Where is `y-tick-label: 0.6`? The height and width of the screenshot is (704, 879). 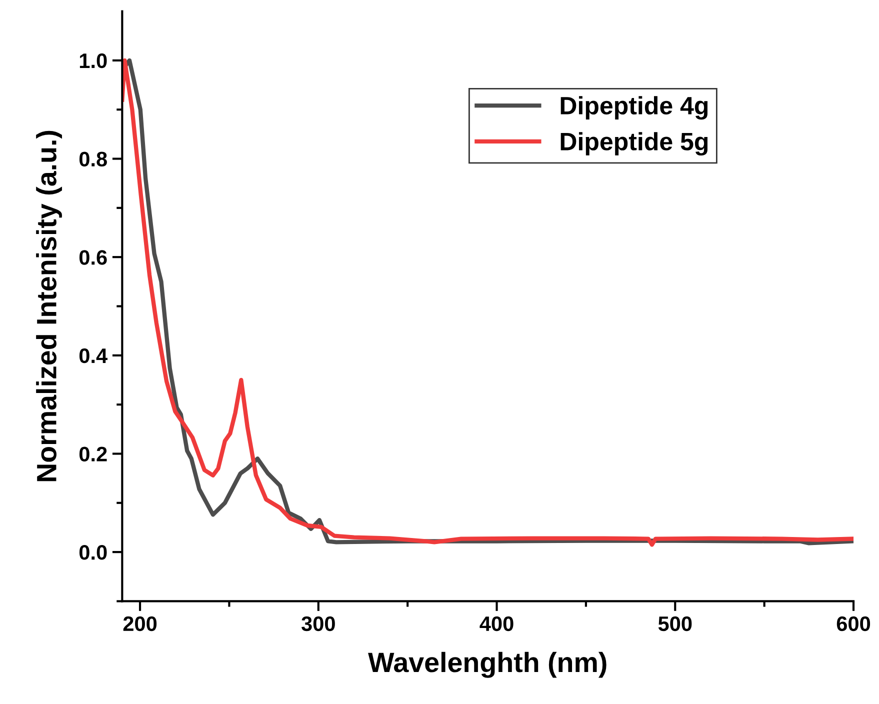 y-tick-label: 0.6 is located at coordinates (93, 257).